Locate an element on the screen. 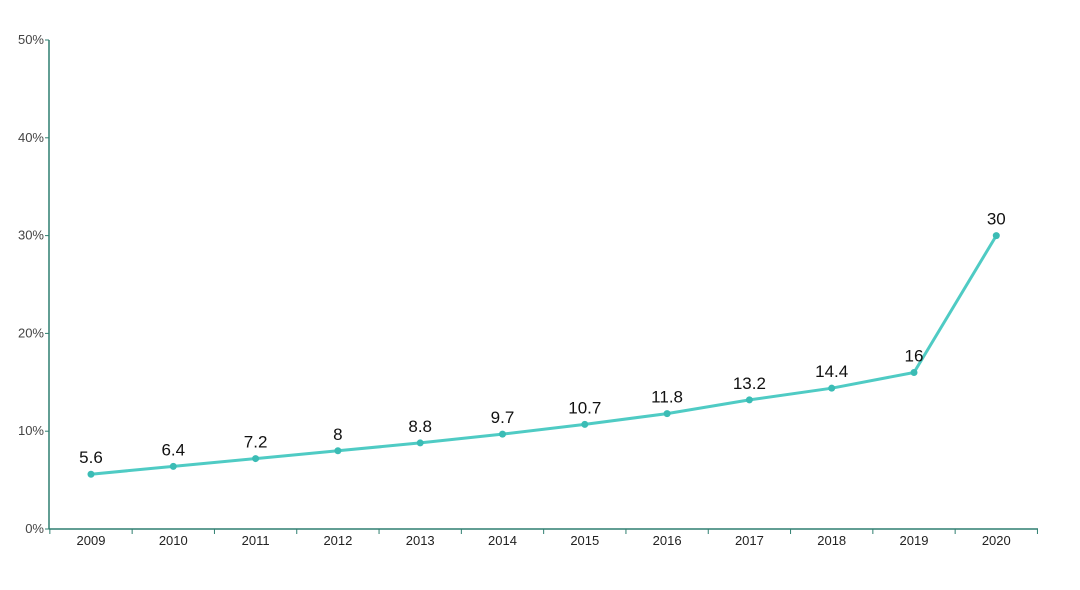 The height and width of the screenshot is (590, 1080). data-label: 5.6 is located at coordinates (91, 457).